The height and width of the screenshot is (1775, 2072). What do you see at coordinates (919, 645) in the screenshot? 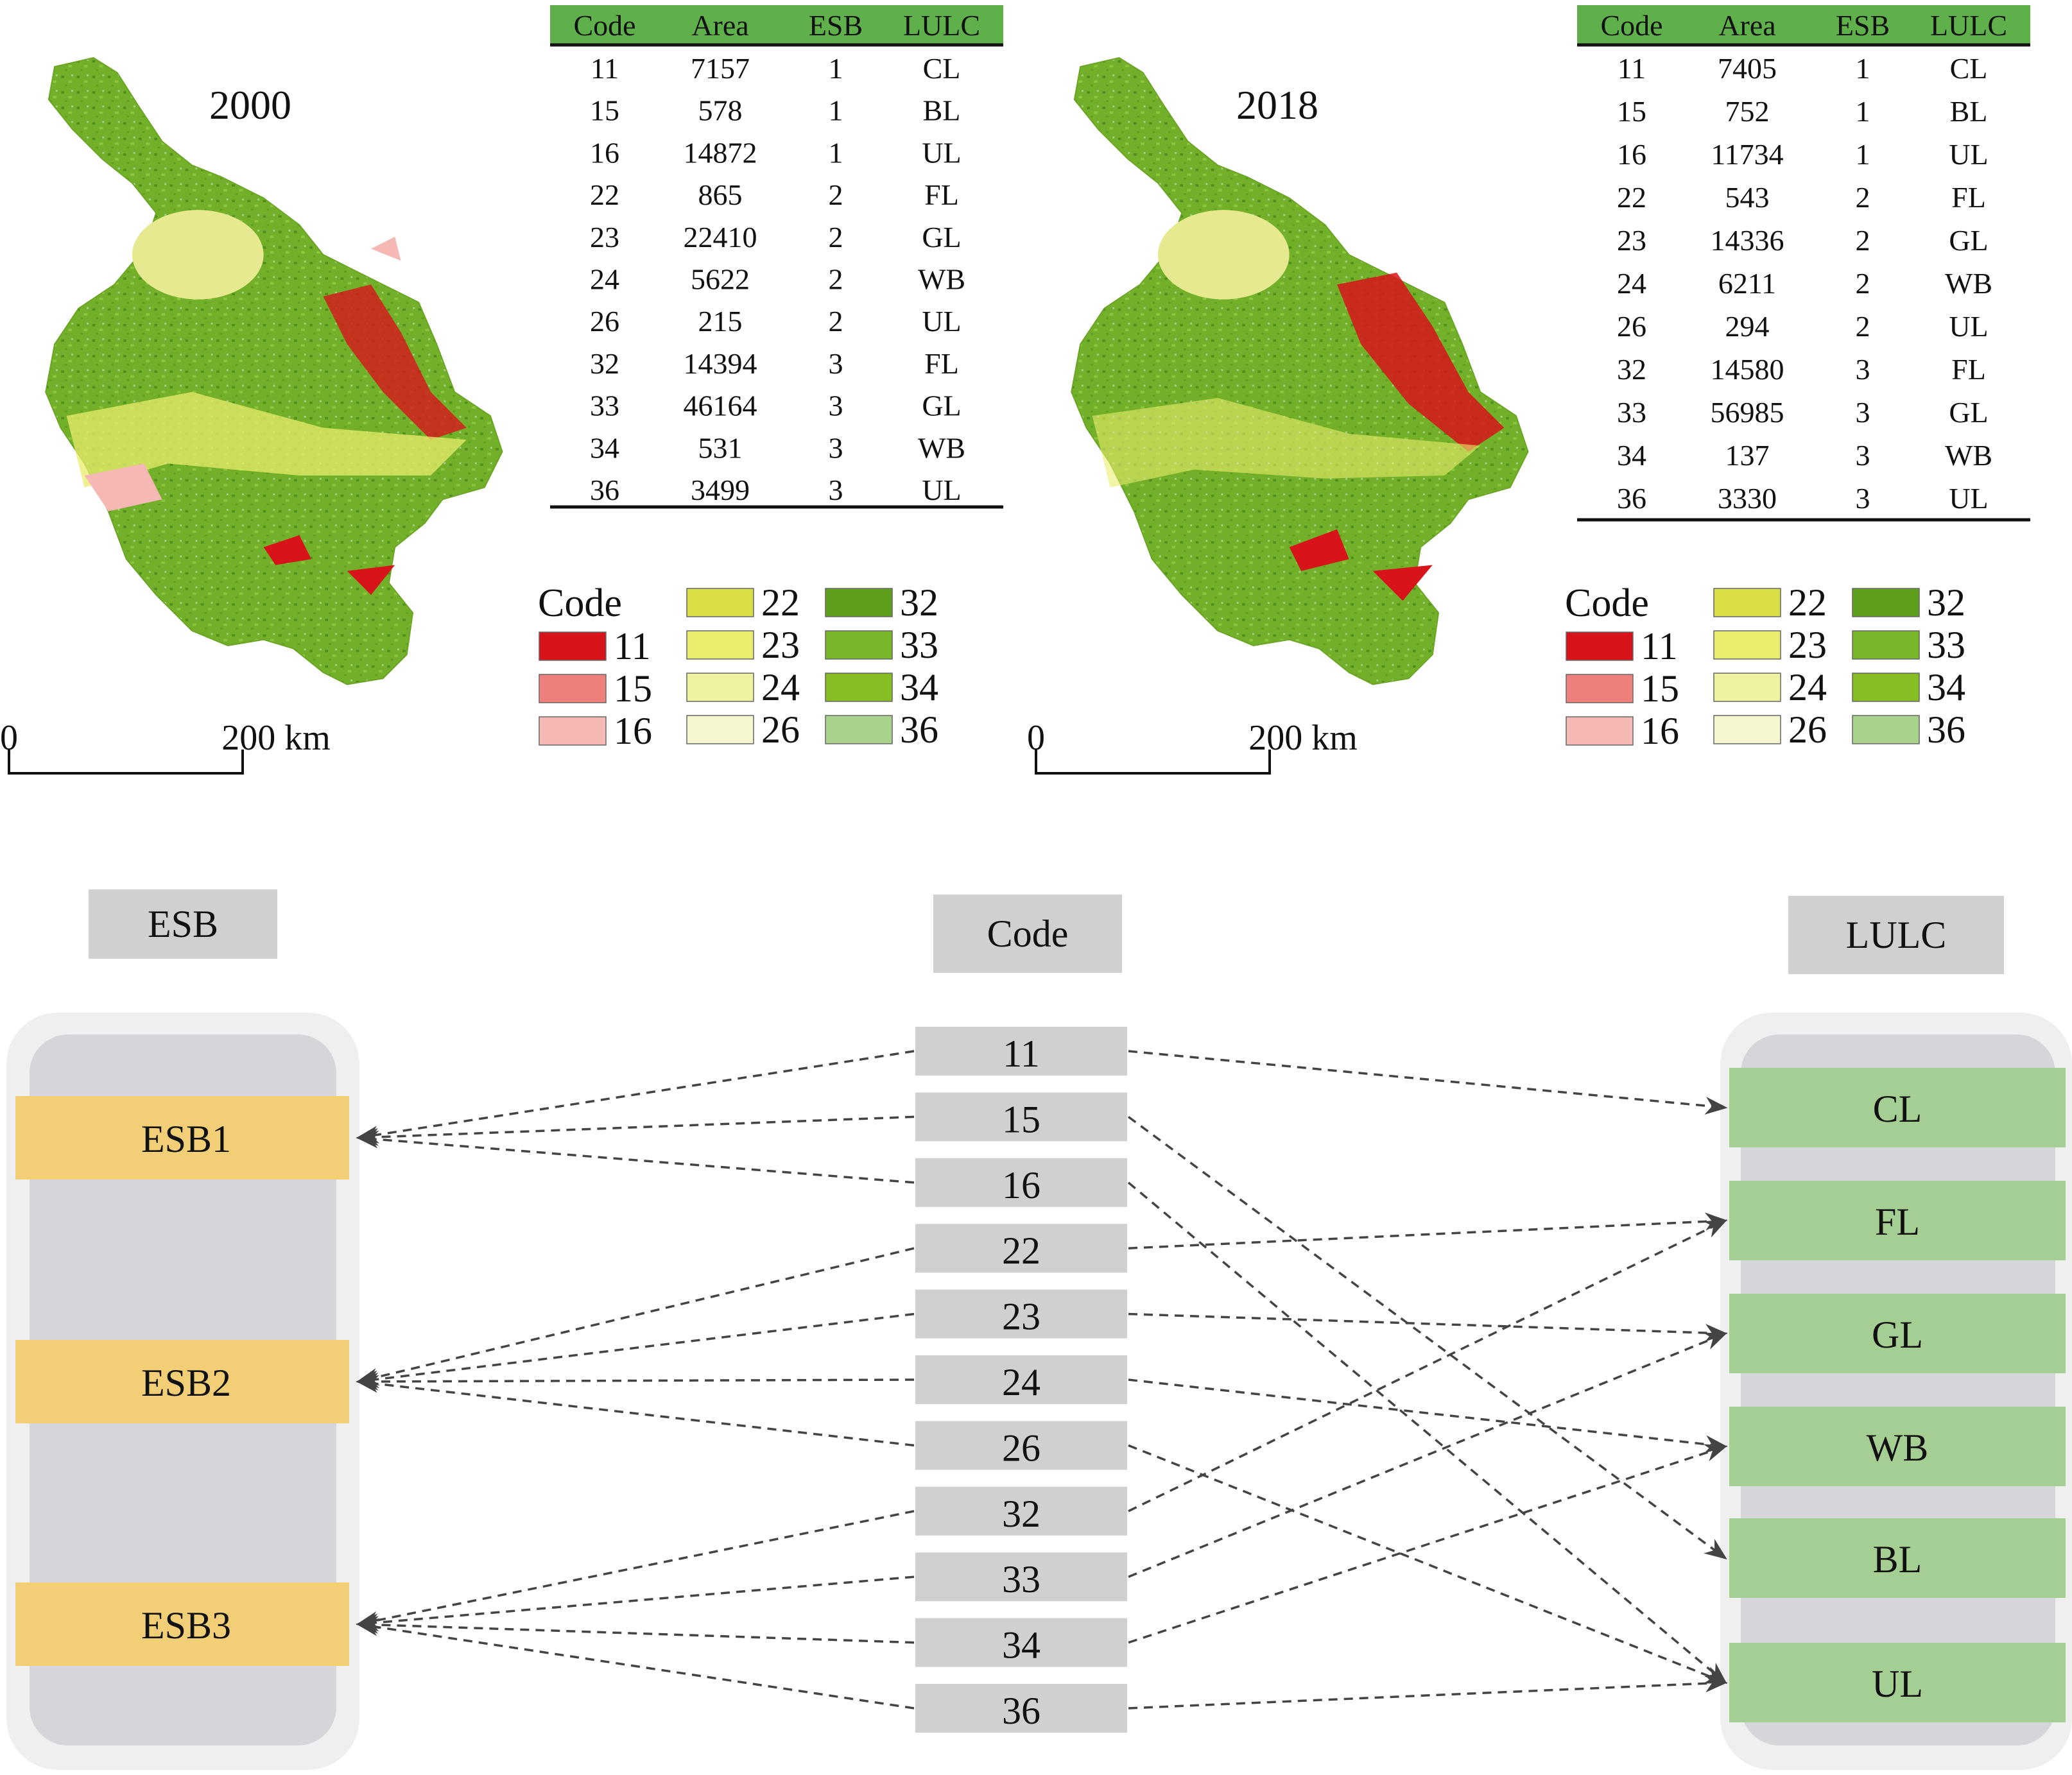
I see `legend-label: 33` at bounding box center [919, 645].